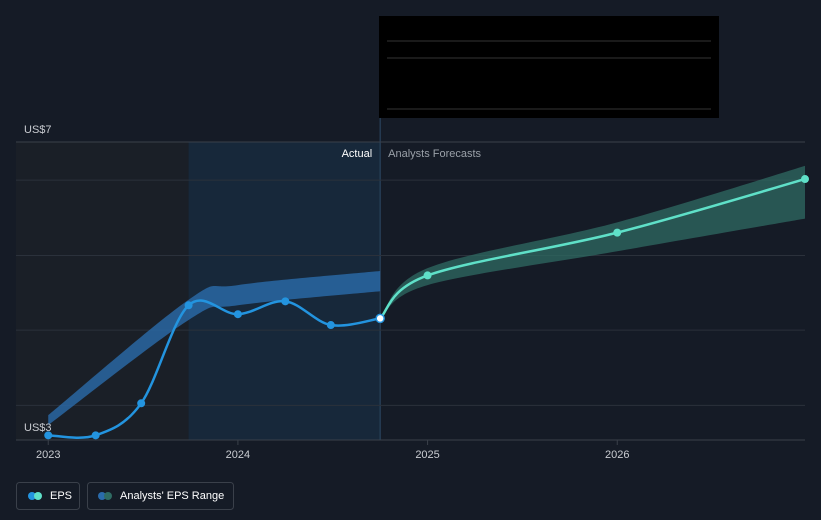 The image size is (821, 520). I want to click on y-tick-label: US$7, so click(38, 130).